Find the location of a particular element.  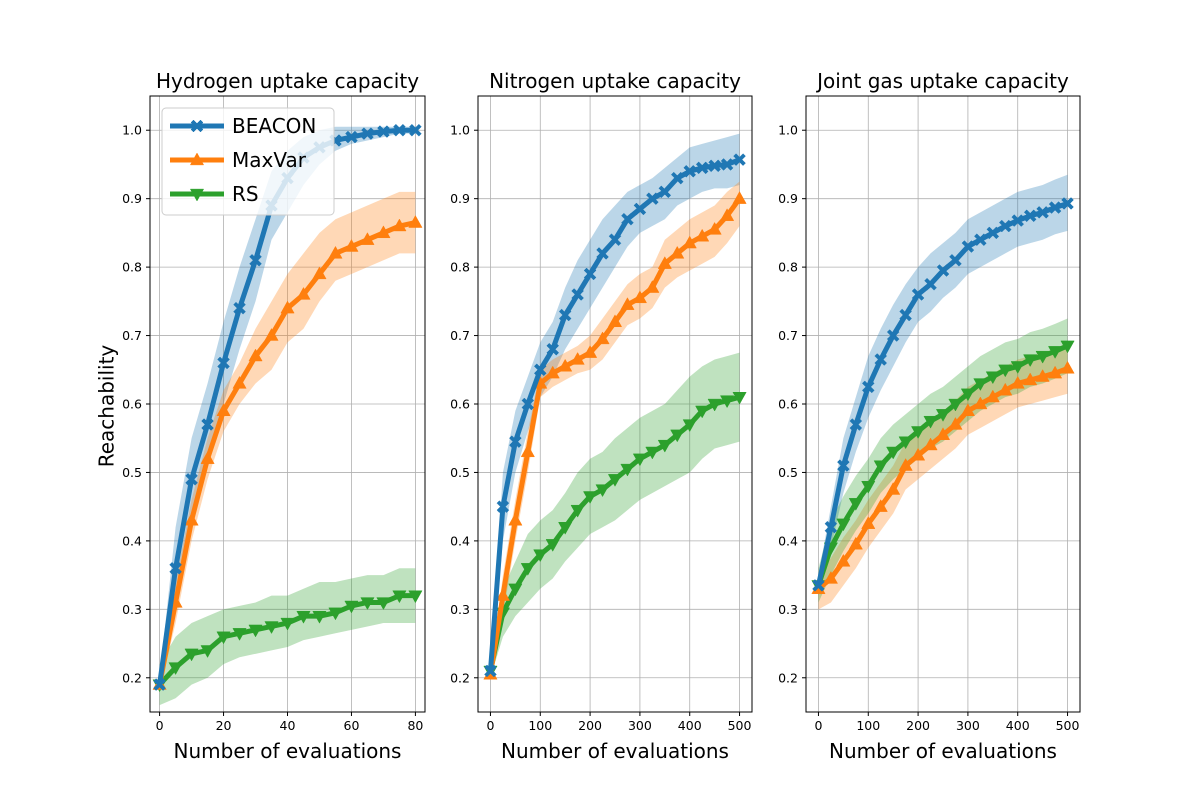

x-axis-label: Number of evaluations is located at coordinates (288, 751).